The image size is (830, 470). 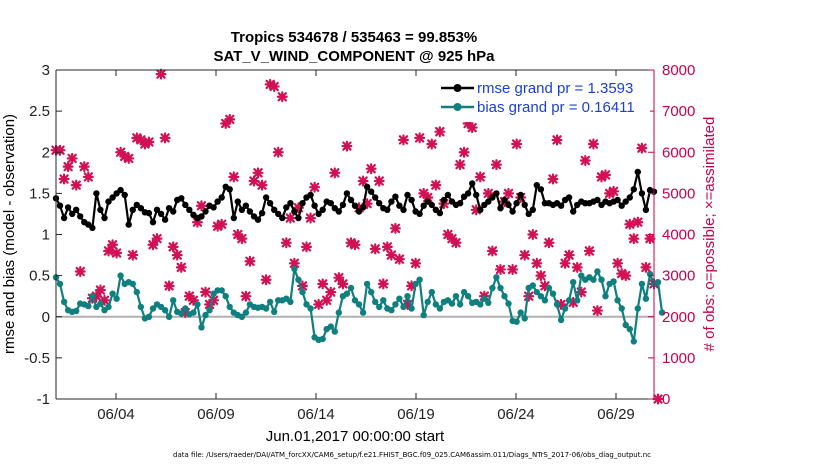 What do you see at coordinates (671, 235) in the screenshot?
I see `y-axis-right: 0 1000 2000 3000 4000 5000 6000 7000 8000` at bounding box center [671, 235].